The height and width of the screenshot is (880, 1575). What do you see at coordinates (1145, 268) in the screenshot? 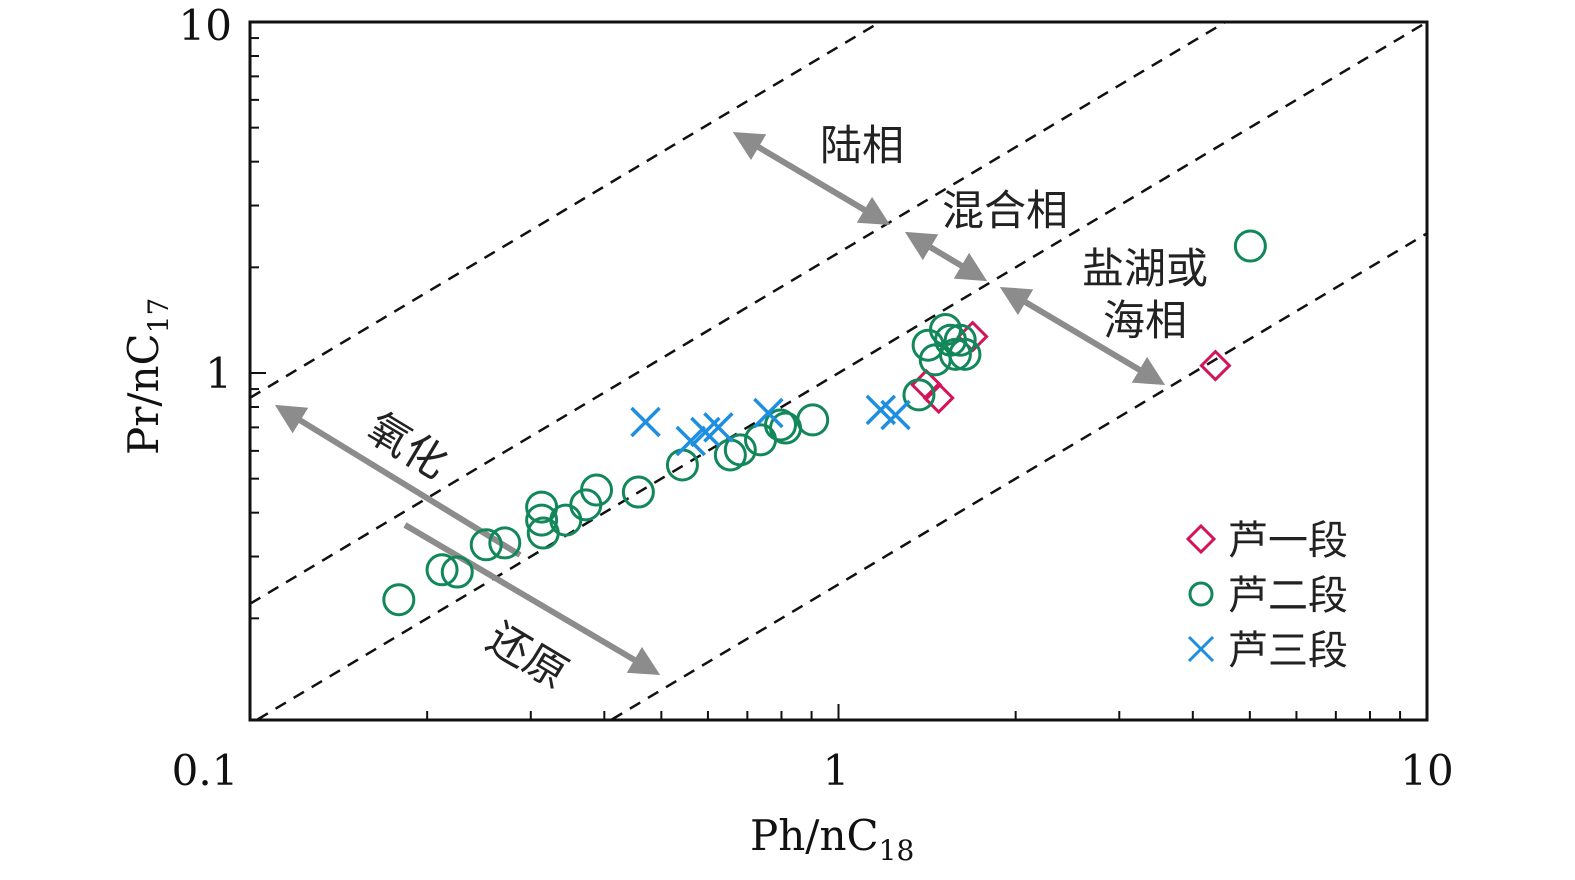
I see `label-saline-1: 盐湖或` at bounding box center [1145, 268].